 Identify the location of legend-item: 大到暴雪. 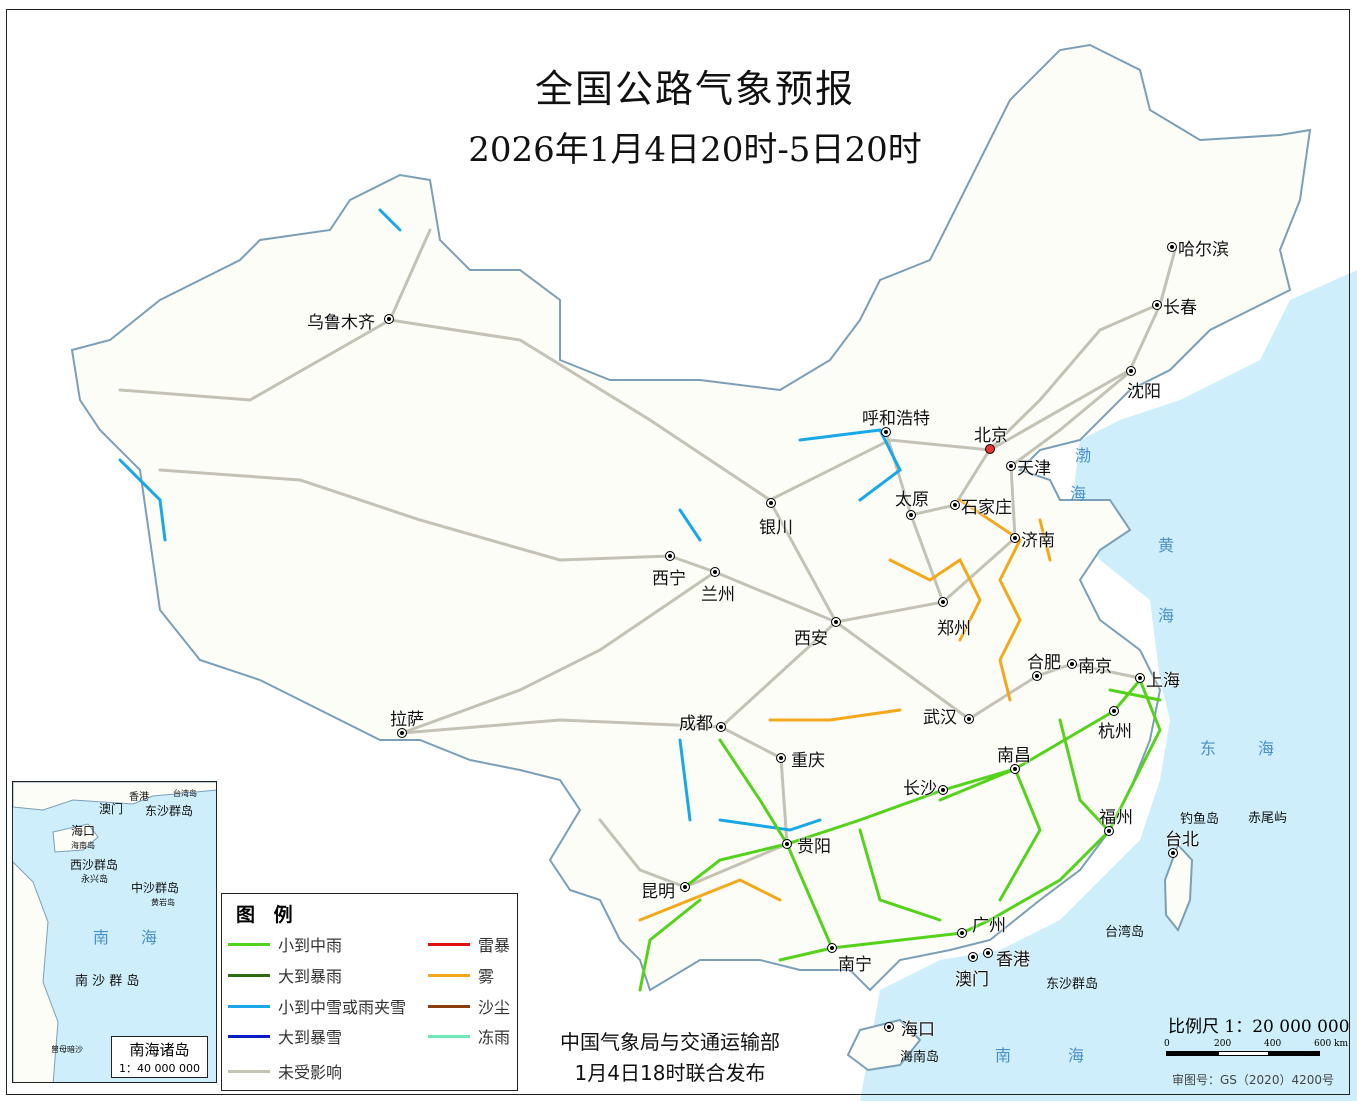
(285, 1036).